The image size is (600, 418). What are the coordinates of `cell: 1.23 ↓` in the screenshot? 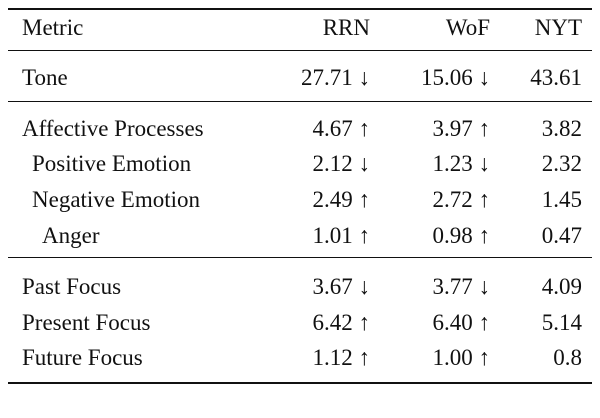 It's located at (461, 163).